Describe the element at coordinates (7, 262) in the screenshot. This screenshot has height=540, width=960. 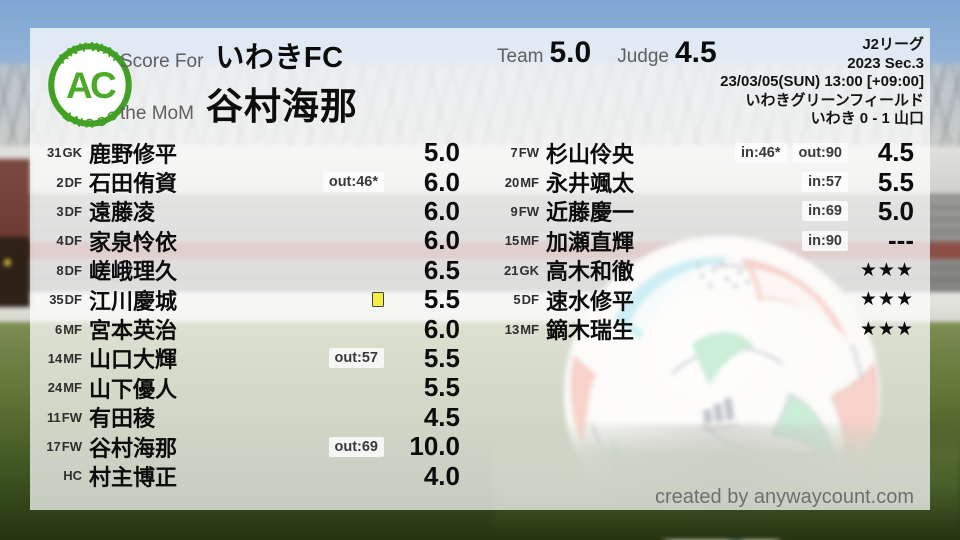
I see `left-edge-light-dot` at that location.